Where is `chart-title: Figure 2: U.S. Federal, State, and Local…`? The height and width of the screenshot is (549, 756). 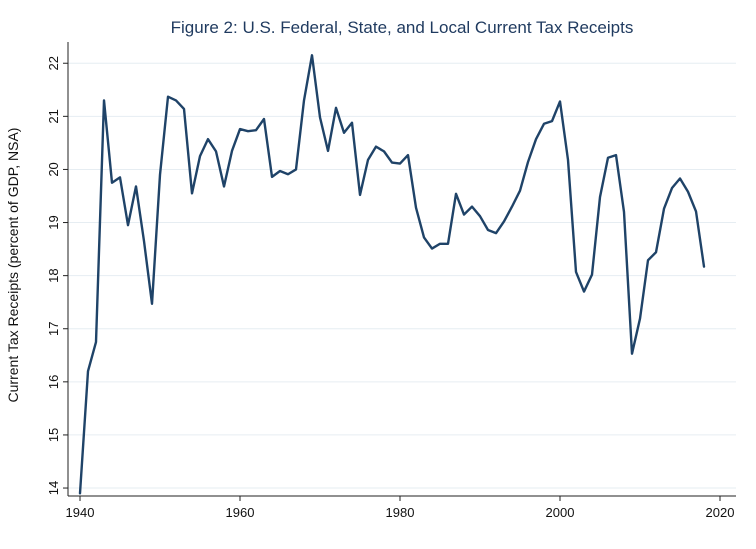
chart-title: Figure 2: U.S. Federal, State, and Local… is located at coordinates (402, 27).